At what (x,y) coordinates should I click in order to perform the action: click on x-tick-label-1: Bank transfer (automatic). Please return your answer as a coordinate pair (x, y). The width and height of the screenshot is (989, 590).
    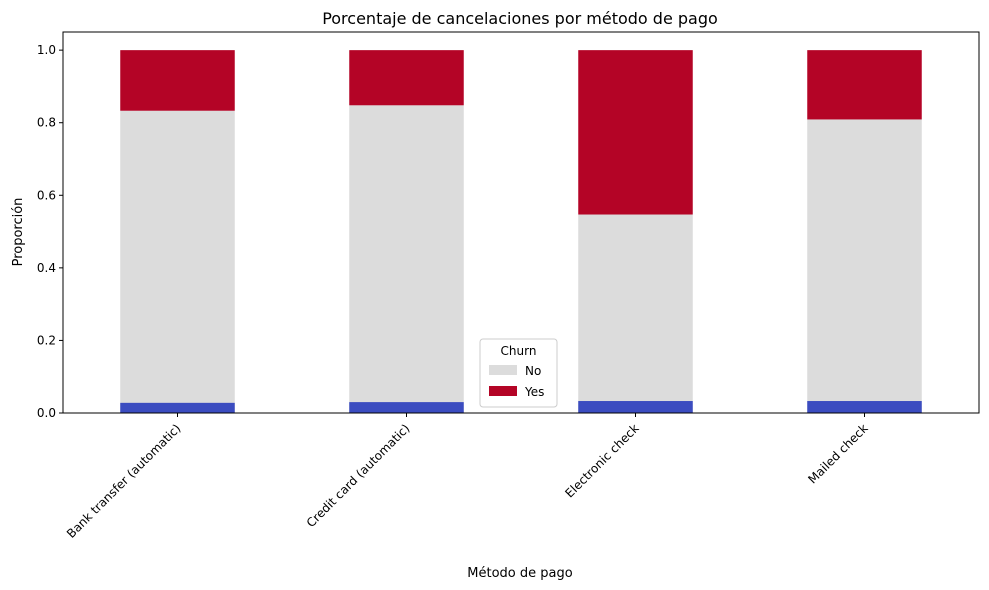
    Looking at the image, I should click on (124, 481).